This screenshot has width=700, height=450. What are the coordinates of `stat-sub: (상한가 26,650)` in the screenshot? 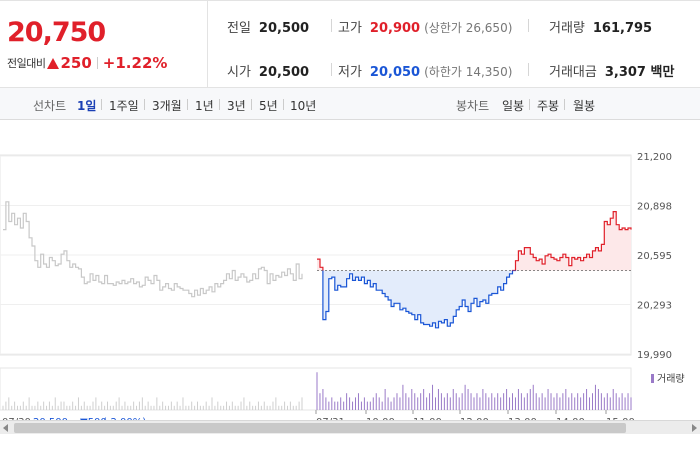 It's located at (468, 28).